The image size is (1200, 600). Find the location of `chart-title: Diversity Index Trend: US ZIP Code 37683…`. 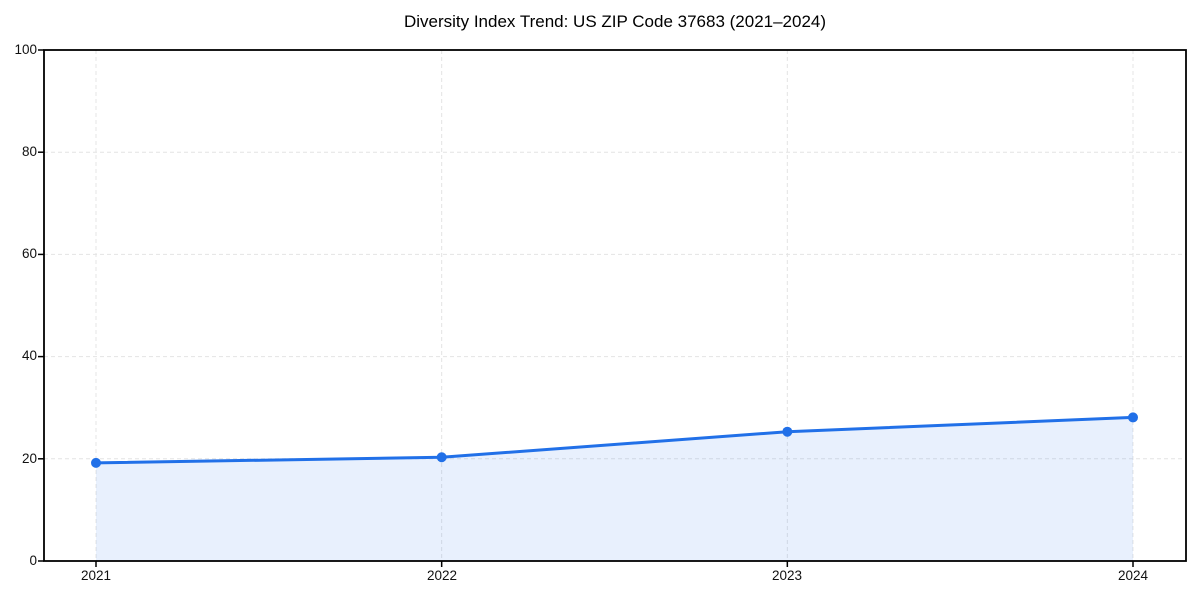

chart-title: Diversity Index Trend: US ZIP Code 37683… is located at coordinates (615, 21).